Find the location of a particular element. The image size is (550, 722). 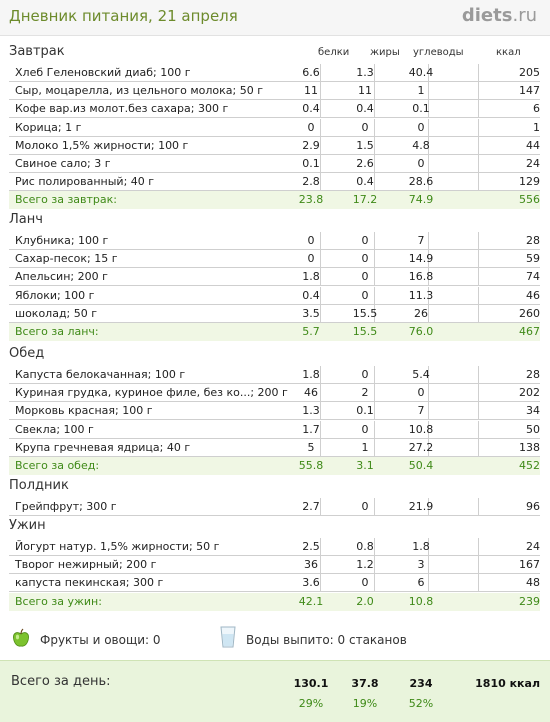

food-row: Крупа гречневая ядрица; 40 г 5 1 27.2 138 is located at coordinates (274, 447).